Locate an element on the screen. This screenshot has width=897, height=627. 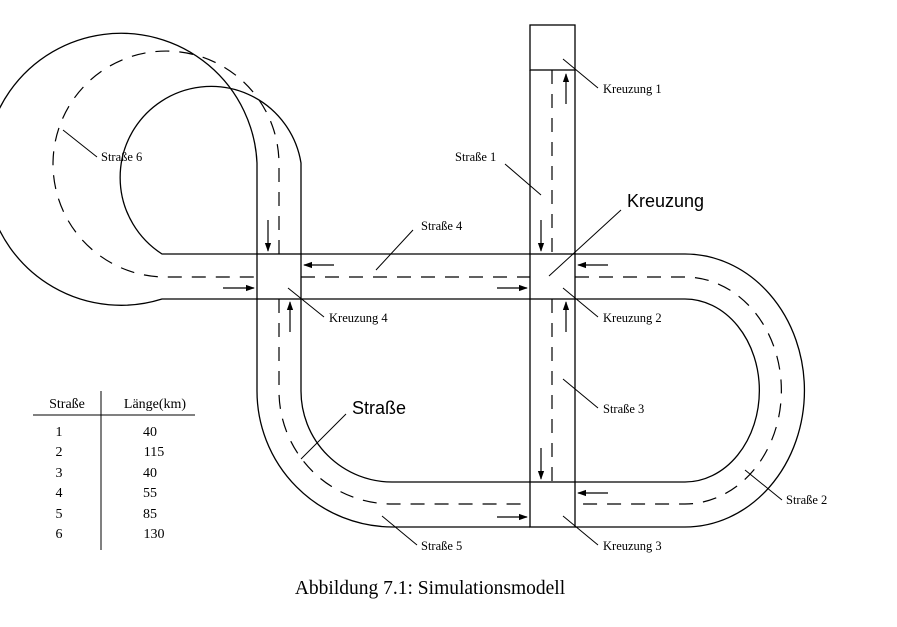
label-strasse-6: Straße 6 is located at coordinates (121, 157).